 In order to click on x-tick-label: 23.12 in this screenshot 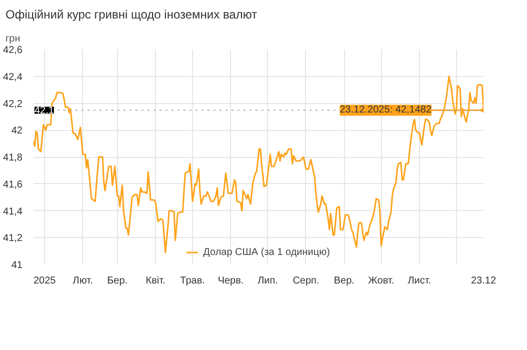, I will do `click(483, 281)`.